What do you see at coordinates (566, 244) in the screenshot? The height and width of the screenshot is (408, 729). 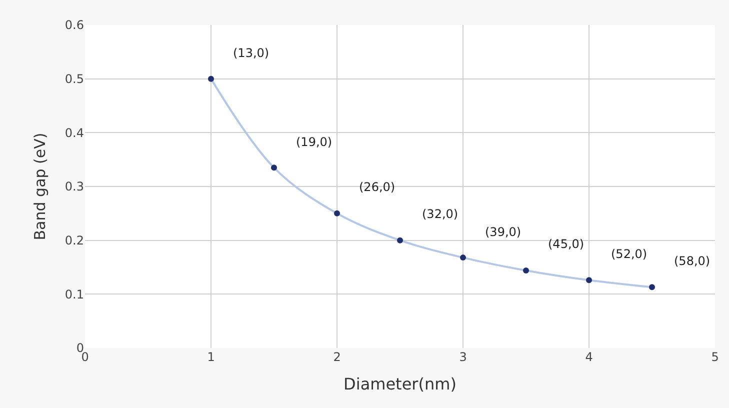 I see `annotation: (45,0)` at bounding box center [566, 244].